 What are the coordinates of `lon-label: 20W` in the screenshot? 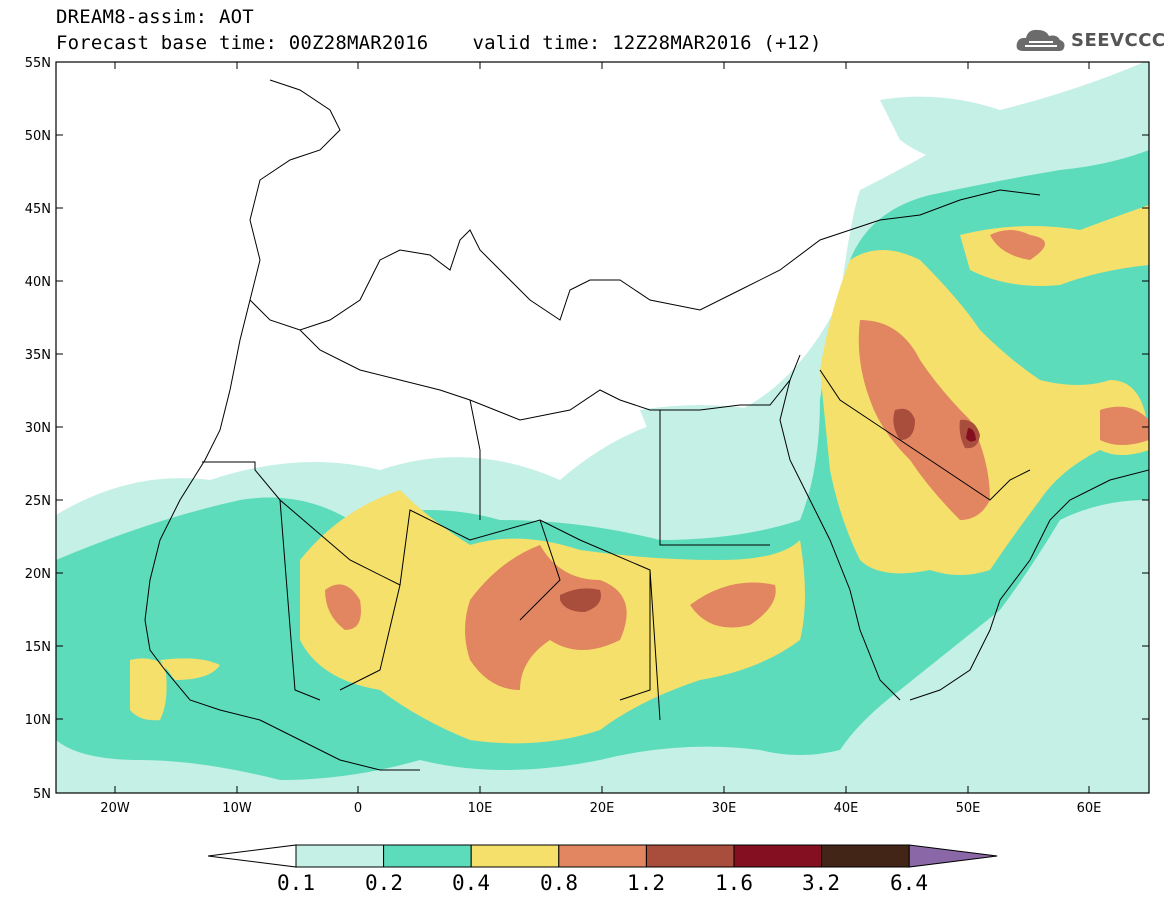 It's located at (115, 808).